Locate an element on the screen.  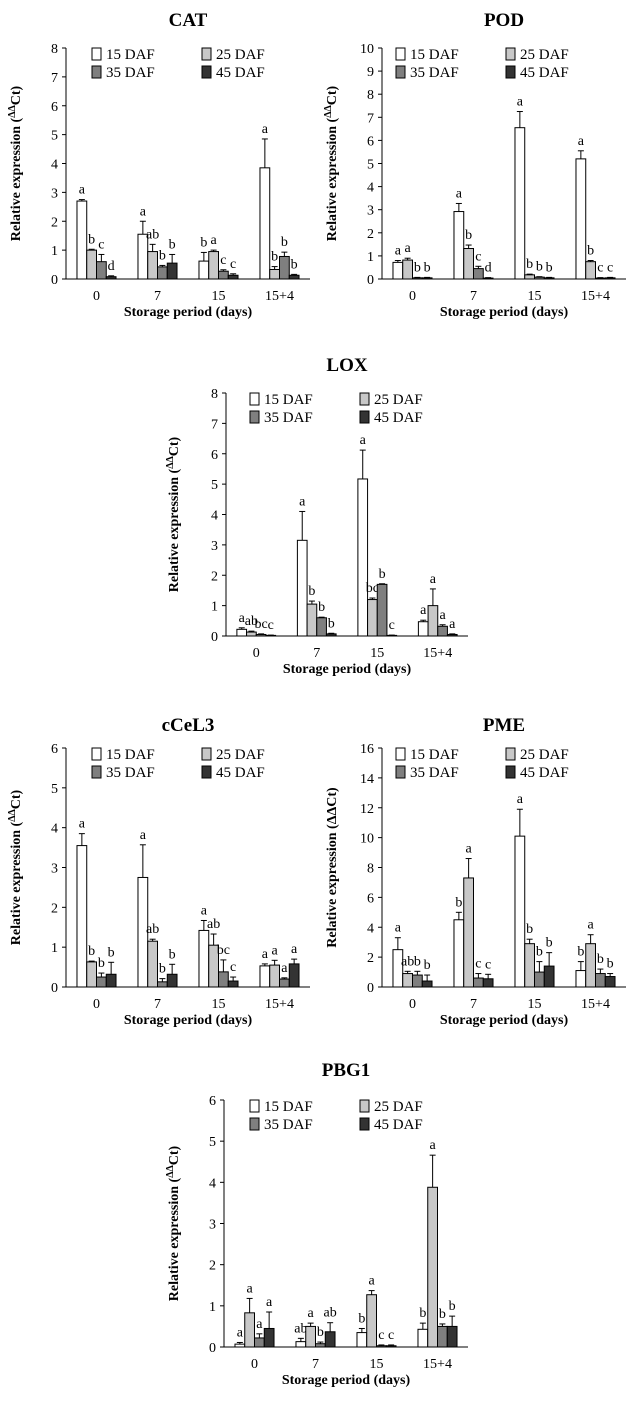
significance-letter: bc is located at coordinates (372, 588).